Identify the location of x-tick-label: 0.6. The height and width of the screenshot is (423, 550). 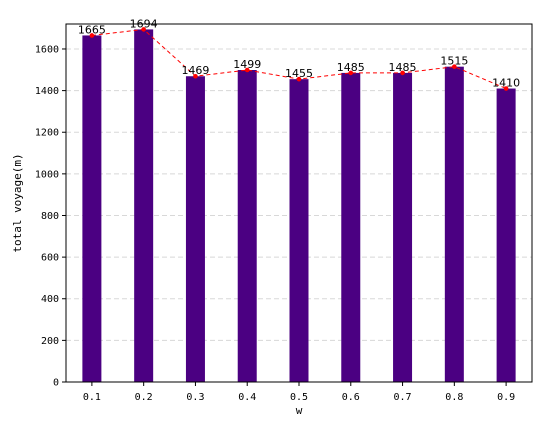
(351, 397).